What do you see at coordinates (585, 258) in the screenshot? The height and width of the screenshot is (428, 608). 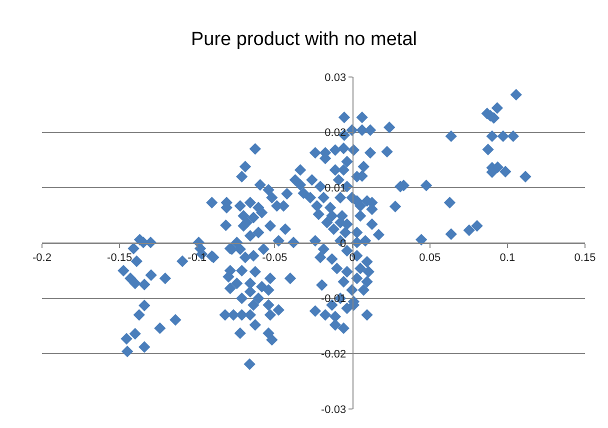 I see `x-tick-label: 0.15` at bounding box center [585, 258].